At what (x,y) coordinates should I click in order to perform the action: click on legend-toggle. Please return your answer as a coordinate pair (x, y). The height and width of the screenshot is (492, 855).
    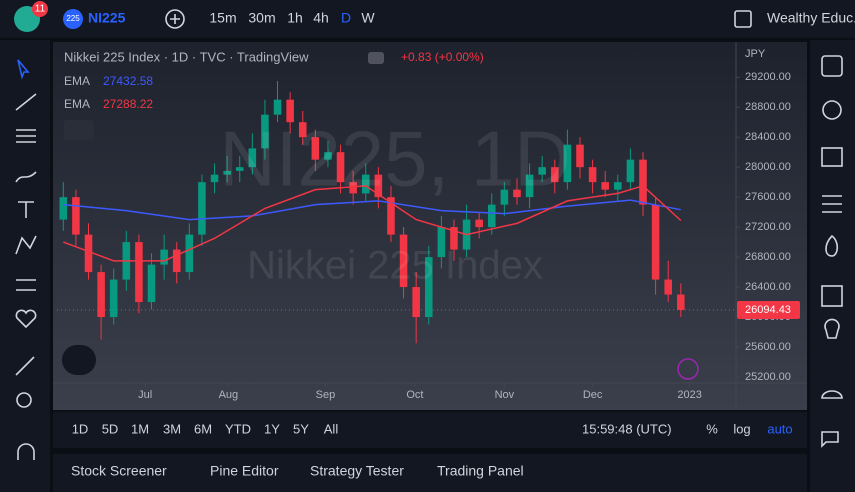
    Looking at the image, I should click on (79, 130).